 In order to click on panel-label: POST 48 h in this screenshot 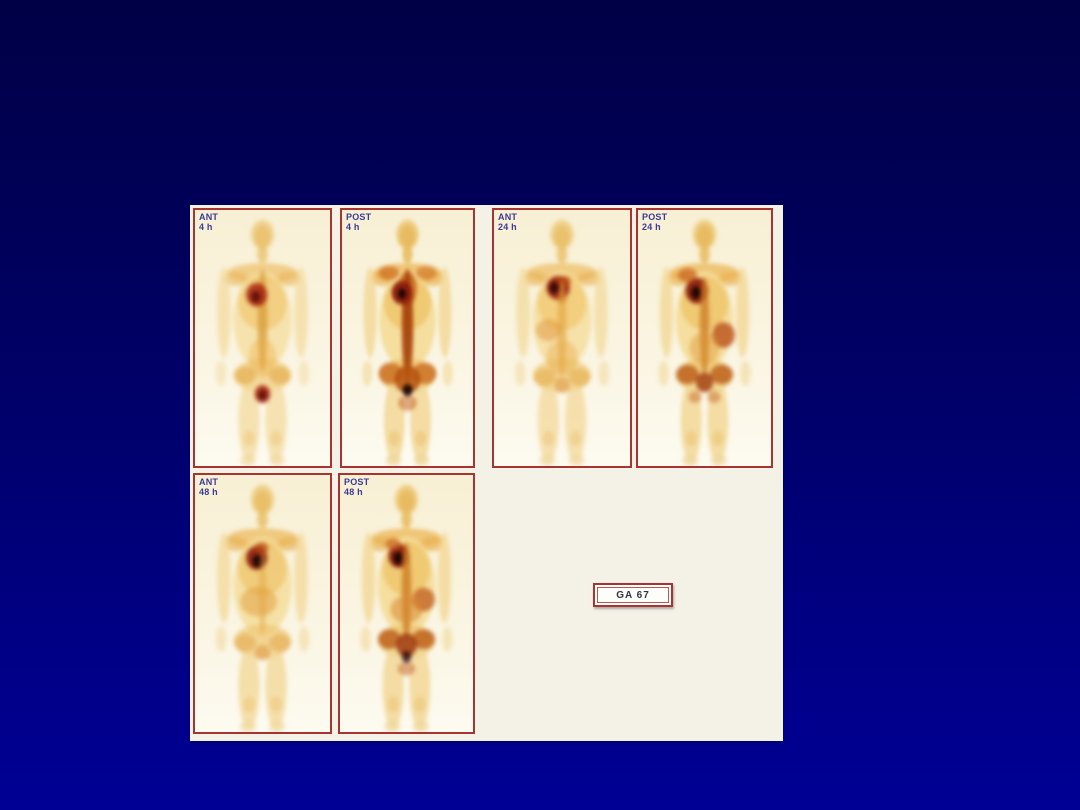, I will do `click(356, 487)`.